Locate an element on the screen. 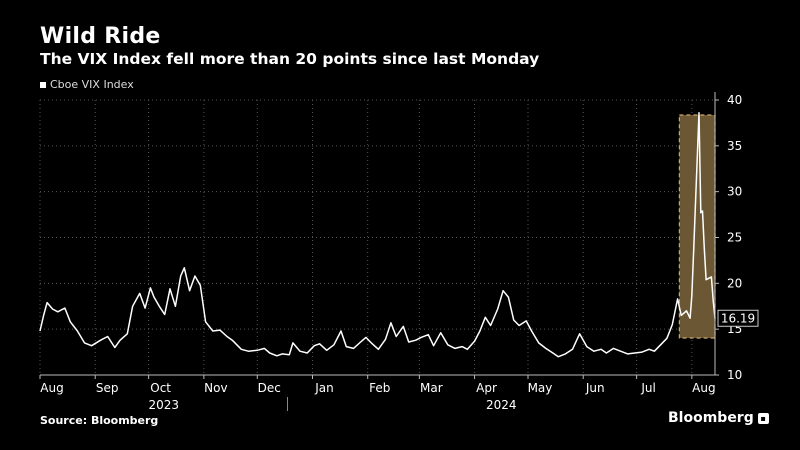  last-value-label: 16.19 is located at coordinates (738, 318).